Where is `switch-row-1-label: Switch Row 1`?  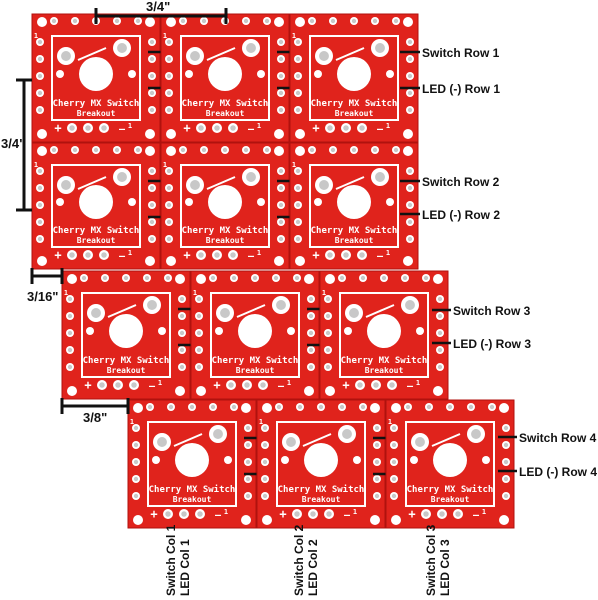 switch-row-1-label: Switch Row 1 is located at coordinates (461, 53).